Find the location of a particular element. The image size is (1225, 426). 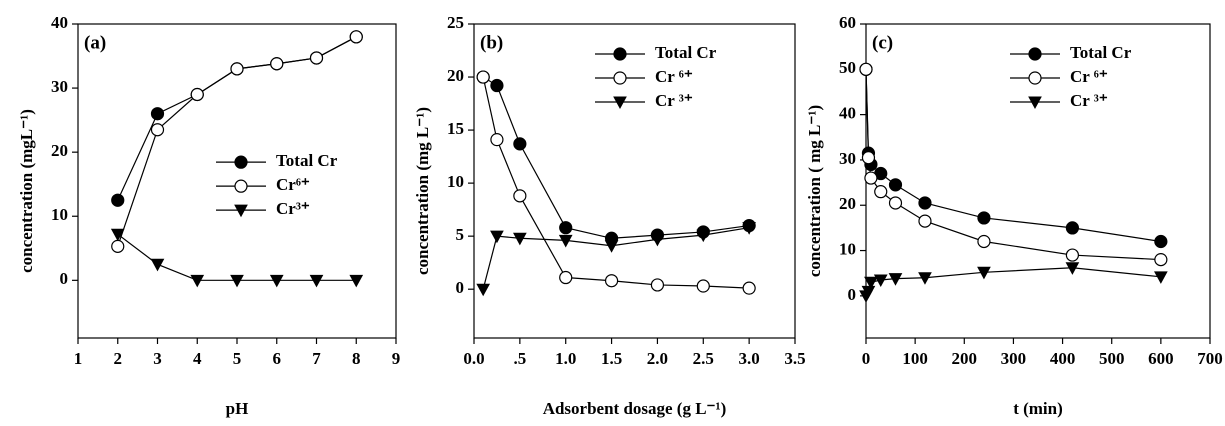

y-tick-label: 20 is located at coordinates (59, 150).